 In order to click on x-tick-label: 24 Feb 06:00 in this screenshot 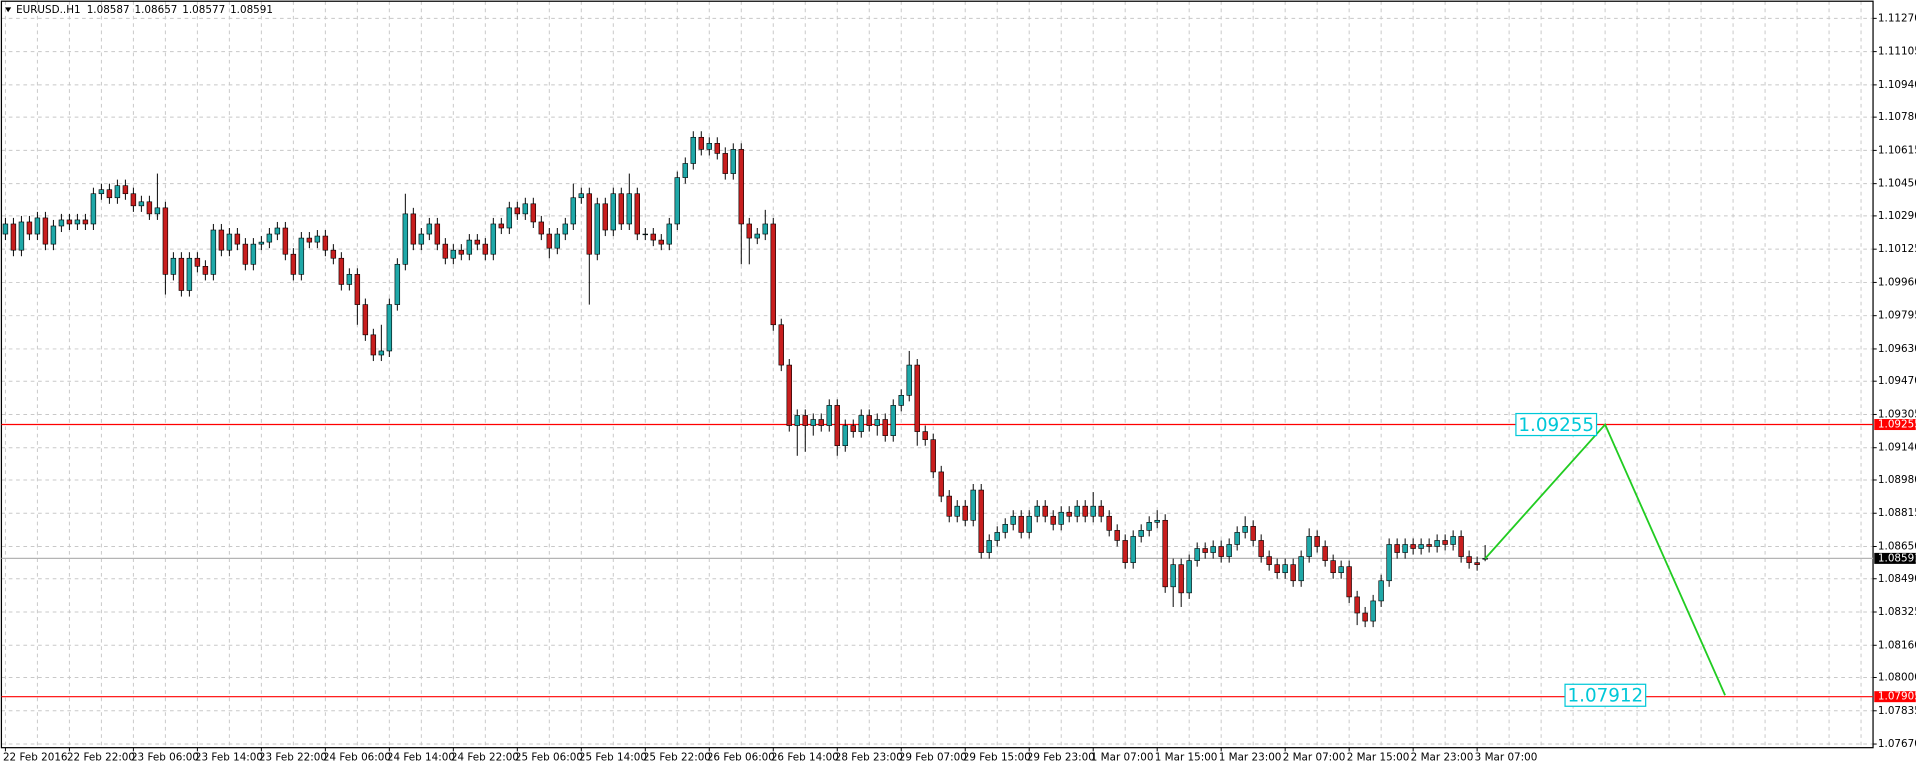, I will do `click(357, 757)`.